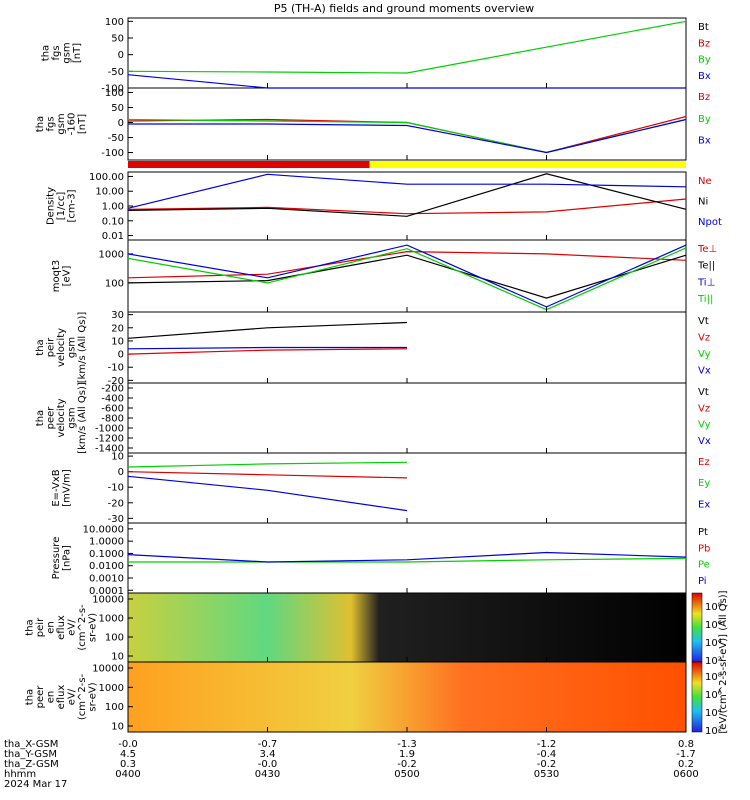 This screenshot has width=750, height=800. Describe the element at coordinates (56, 487) in the screenshot. I see `panel-label: E=-VxB` at that location.